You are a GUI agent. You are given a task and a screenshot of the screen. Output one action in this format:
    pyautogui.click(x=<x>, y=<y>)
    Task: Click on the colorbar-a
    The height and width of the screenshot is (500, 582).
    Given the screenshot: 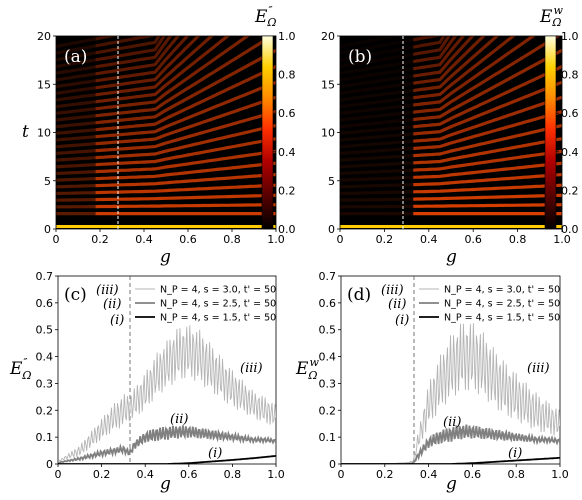 What is the action you would take?
    pyautogui.click(x=267, y=132)
    